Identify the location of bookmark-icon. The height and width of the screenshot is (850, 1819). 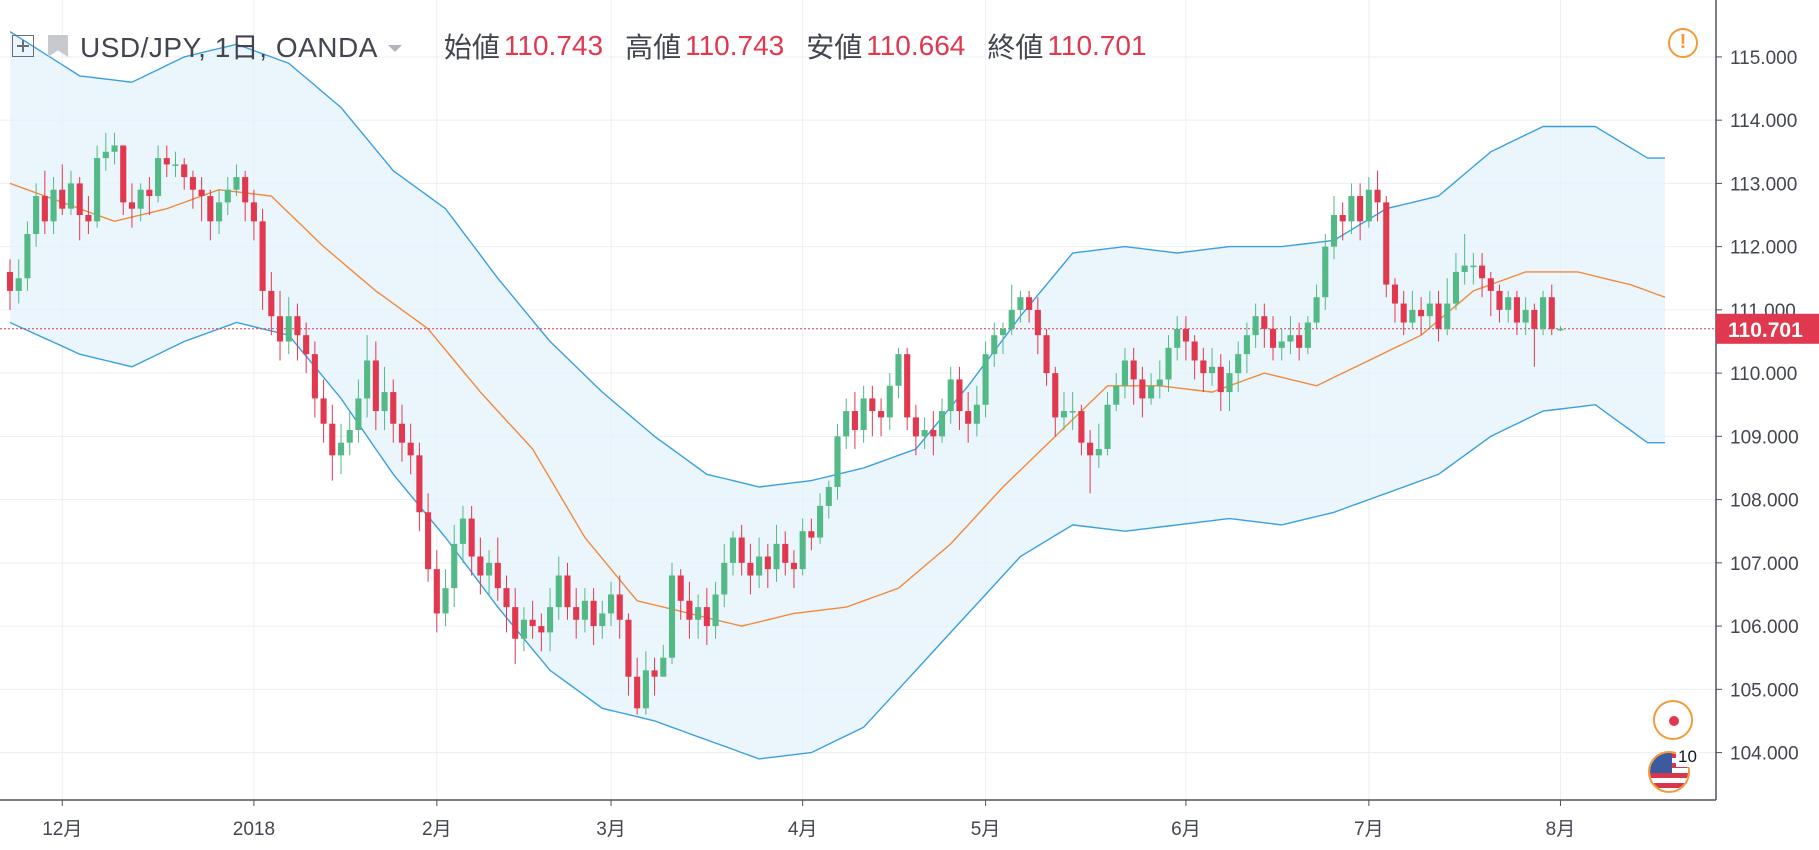
(58, 46).